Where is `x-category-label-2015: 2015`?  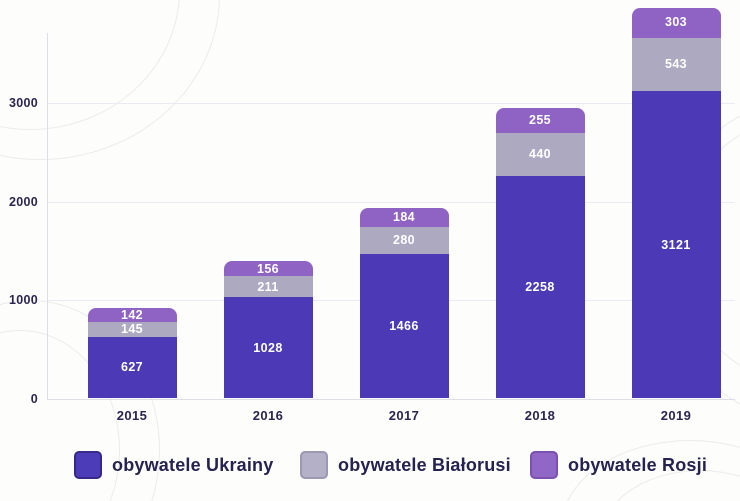
x-category-label-2015: 2015 is located at coordinates (132, 415).